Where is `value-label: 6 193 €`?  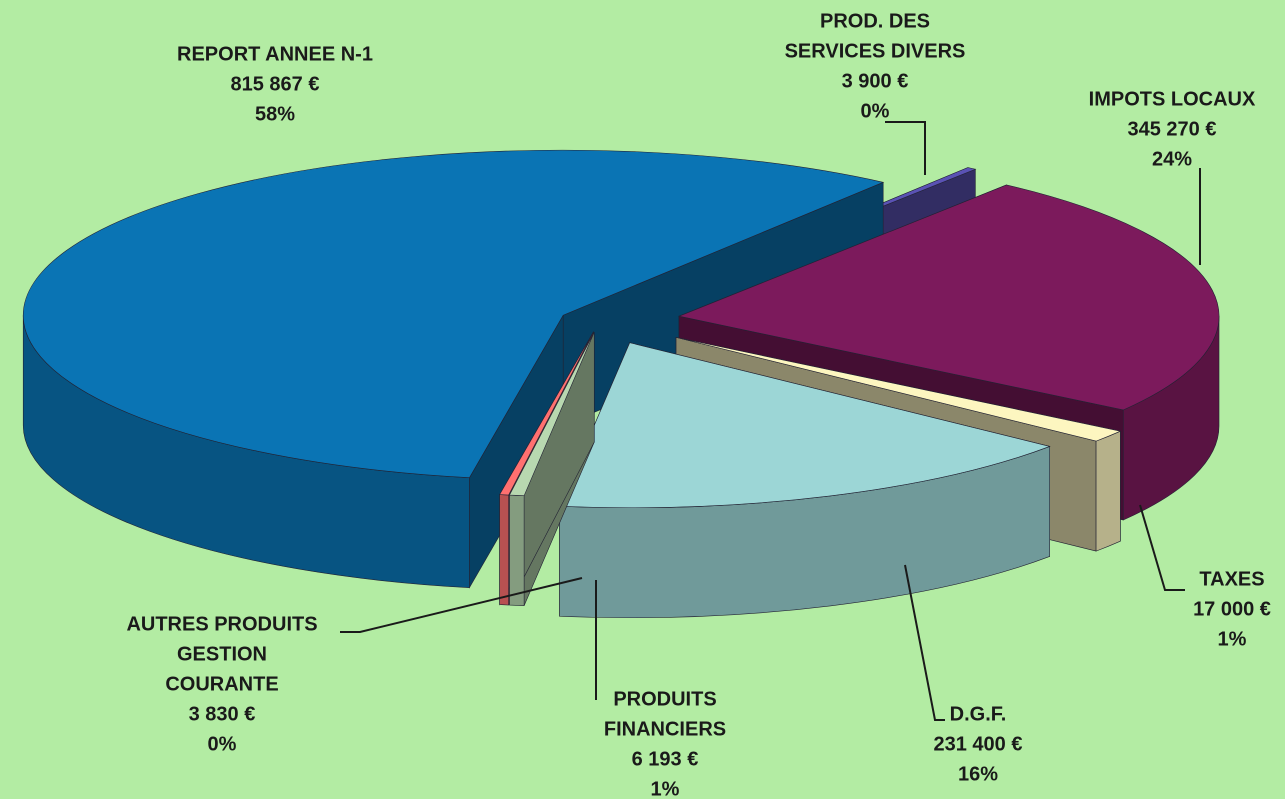 value-label: 6 193 € is located at coordinates (665, 759).